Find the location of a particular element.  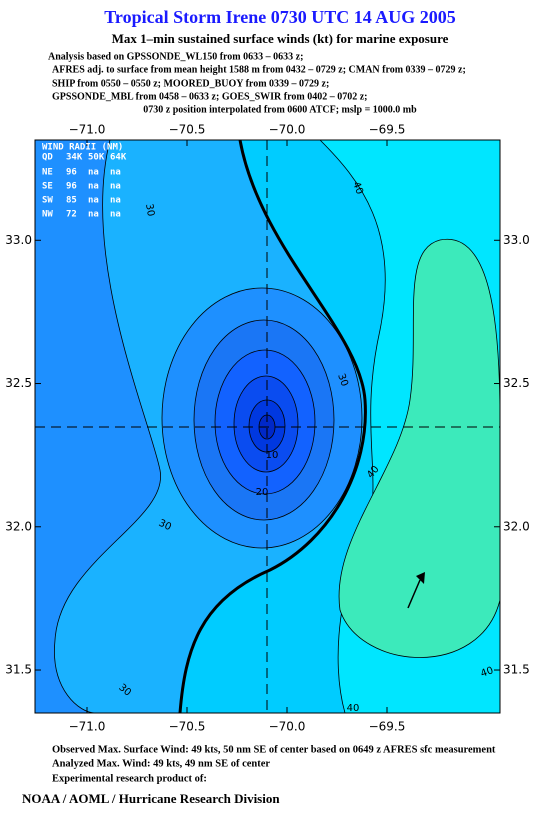

wind-radii-header: 34K is located at coordinates (74, 158).